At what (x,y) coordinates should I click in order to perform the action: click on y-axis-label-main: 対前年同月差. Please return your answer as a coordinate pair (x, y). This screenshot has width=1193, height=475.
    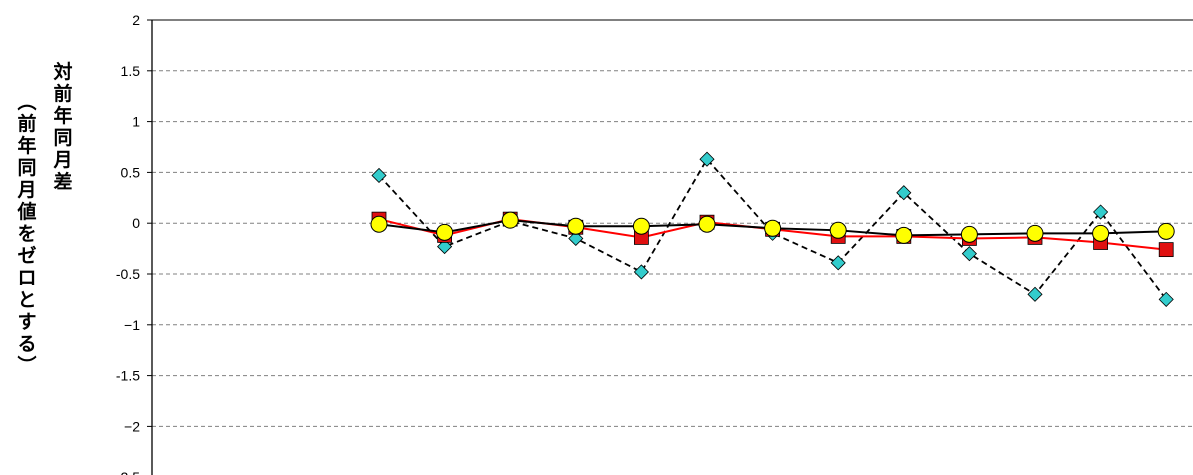
    Looking at the image, I should click on (62, 126).